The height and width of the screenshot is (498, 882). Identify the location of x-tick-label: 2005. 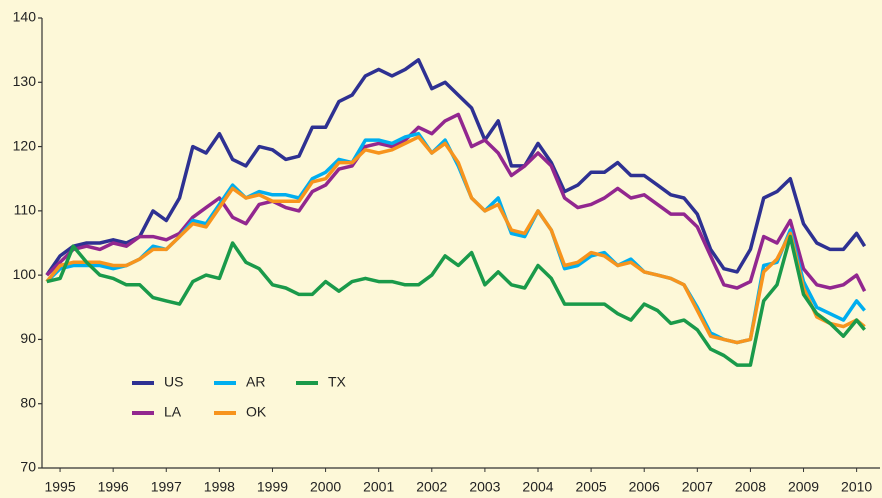
(591, 487).